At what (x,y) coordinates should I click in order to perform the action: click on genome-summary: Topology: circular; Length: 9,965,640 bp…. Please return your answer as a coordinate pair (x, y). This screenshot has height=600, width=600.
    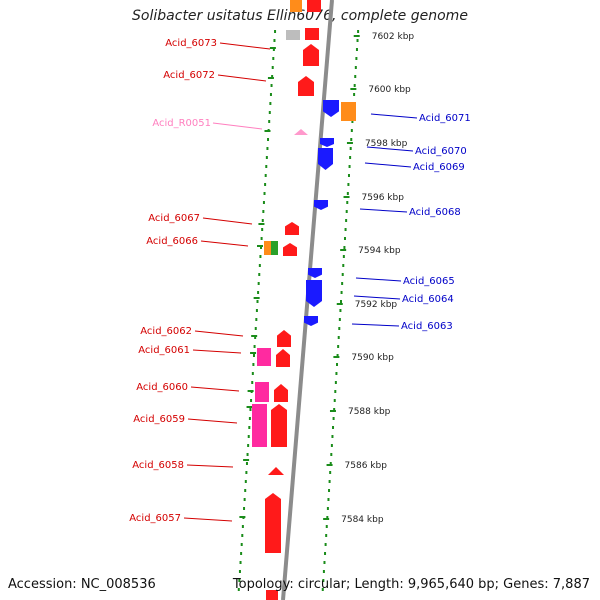
    Looking at the image, I should click on (411, 584).